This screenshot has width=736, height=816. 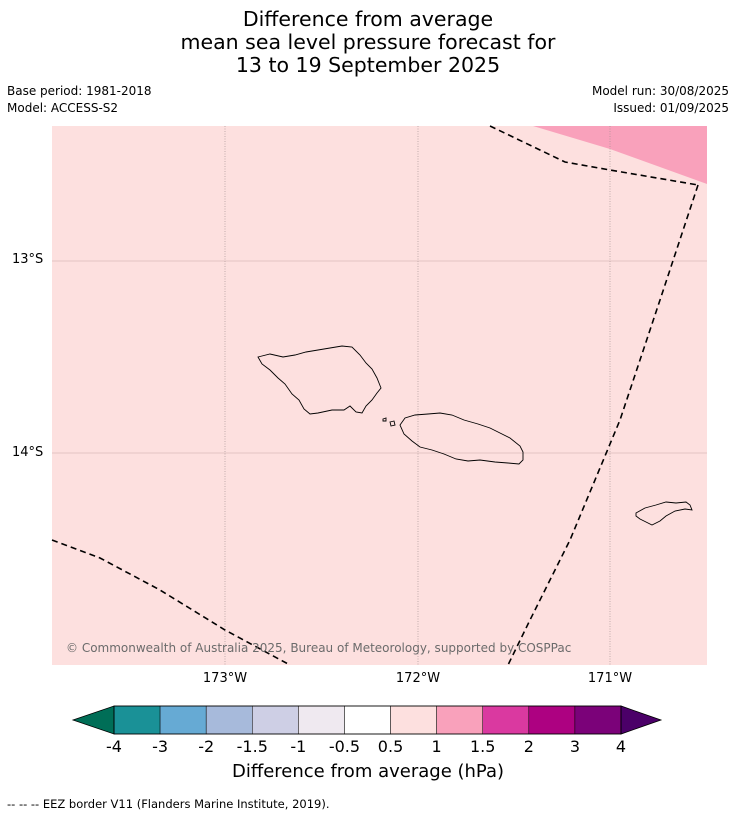 I want to click on colorbar-label: Difference from average (hPa), so click(x=368, y=771).